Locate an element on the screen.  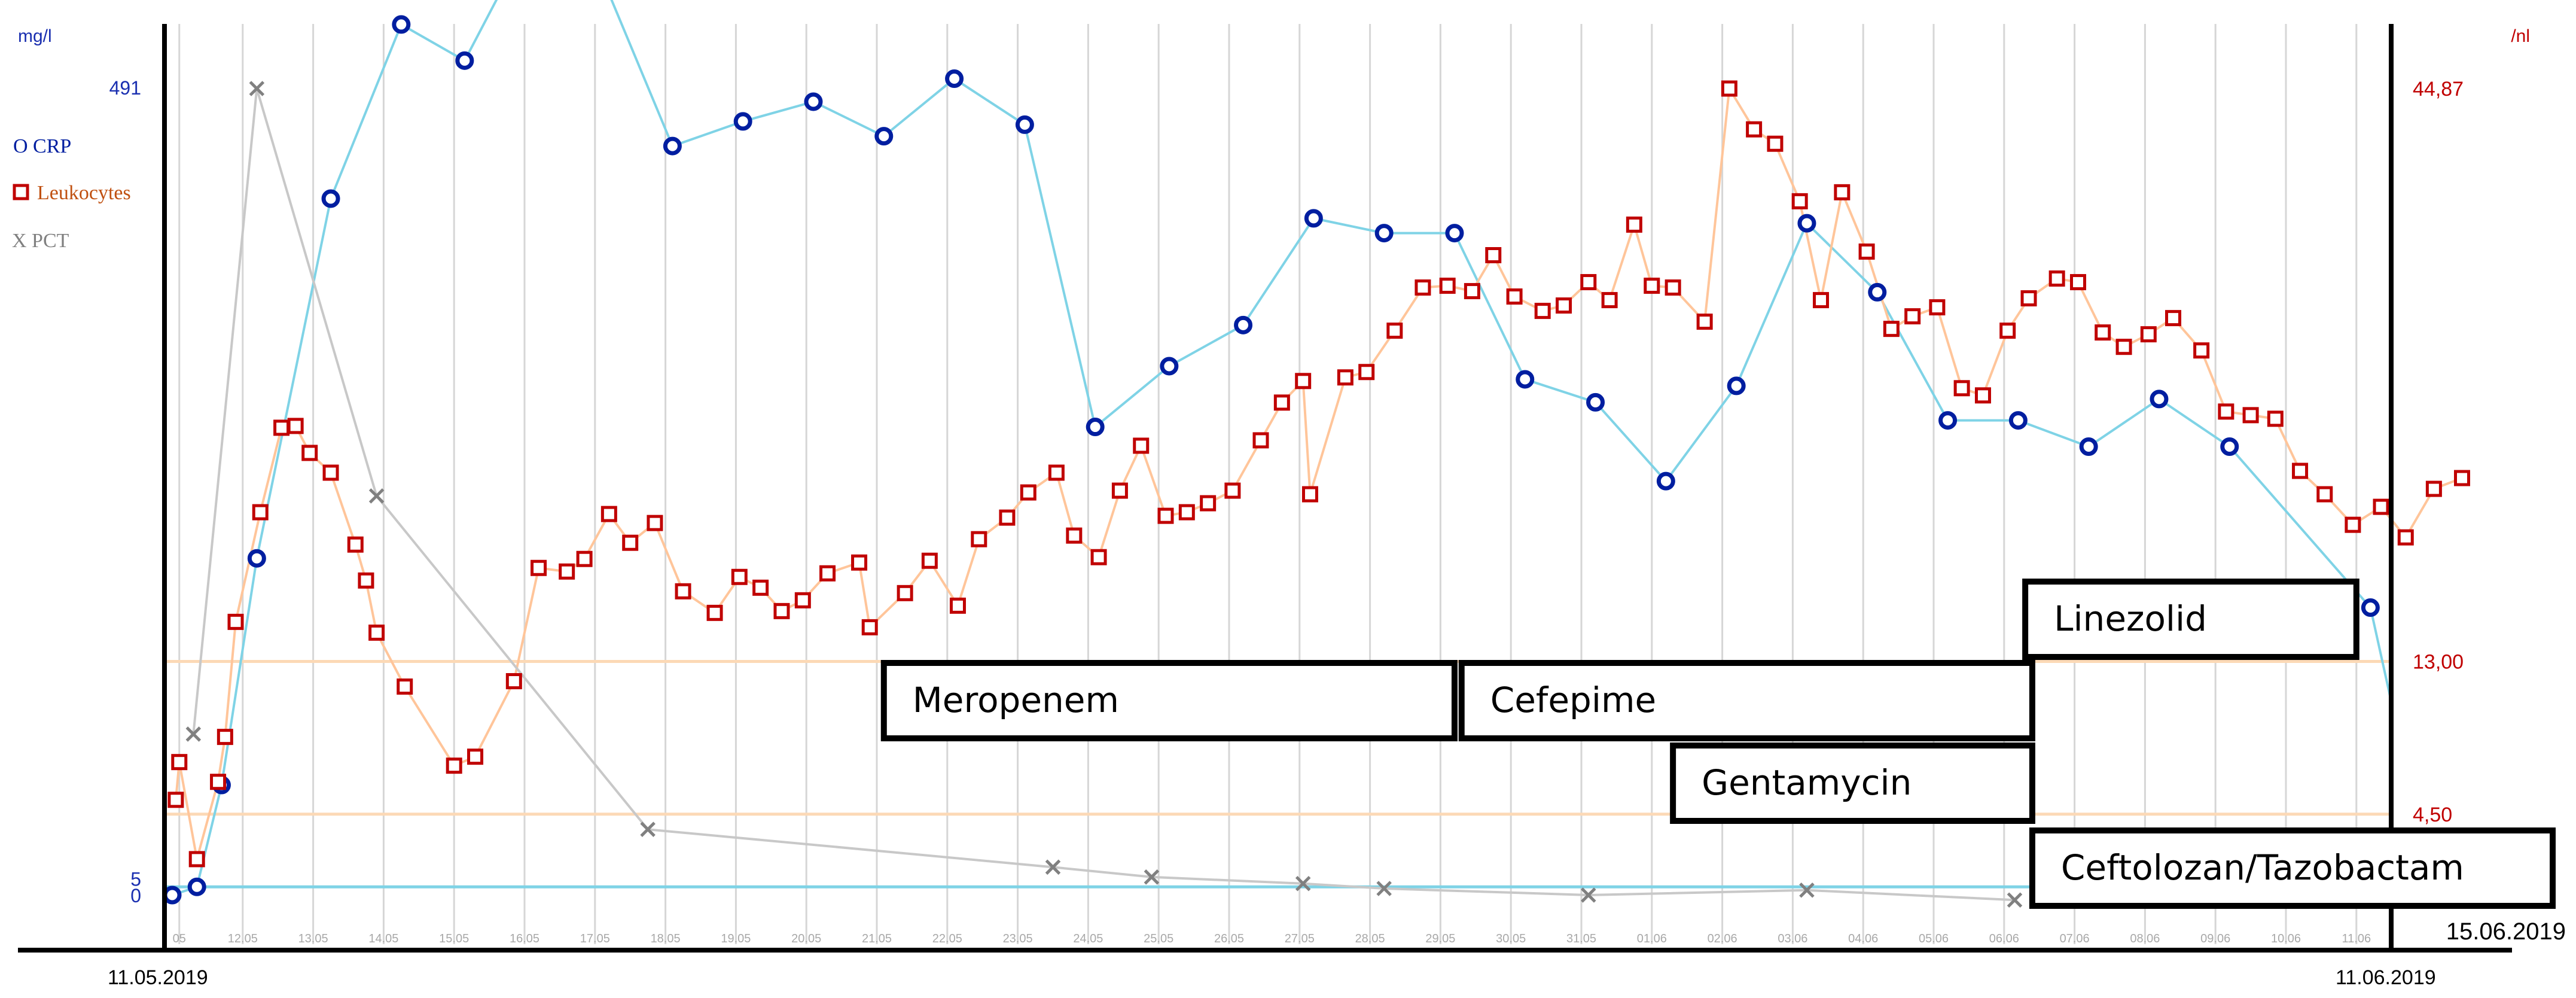
x-tick-label: 12.05 is located at coordinates (243, 939).